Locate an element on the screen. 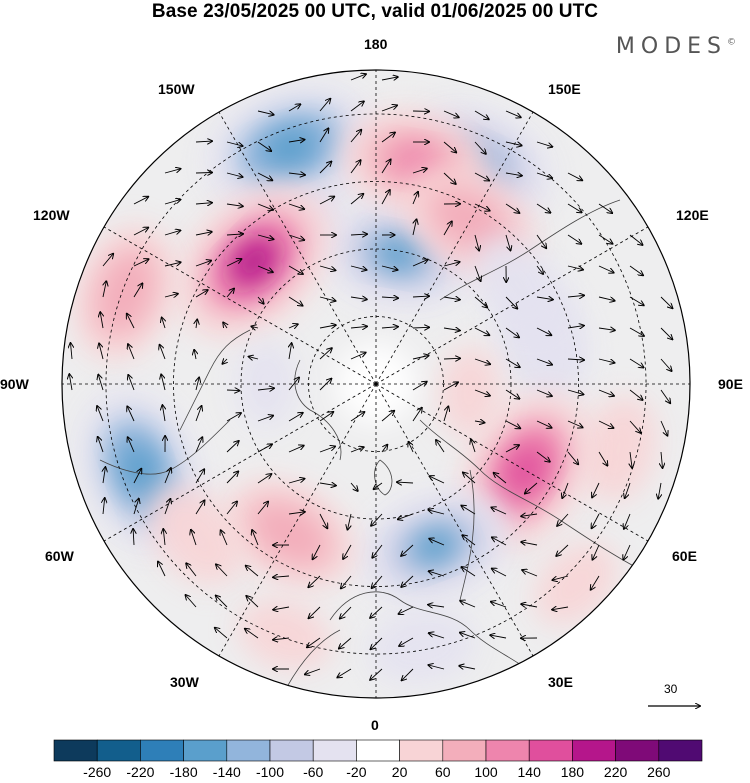  anomaly-blob-outer is located at coordinates (195, 535).